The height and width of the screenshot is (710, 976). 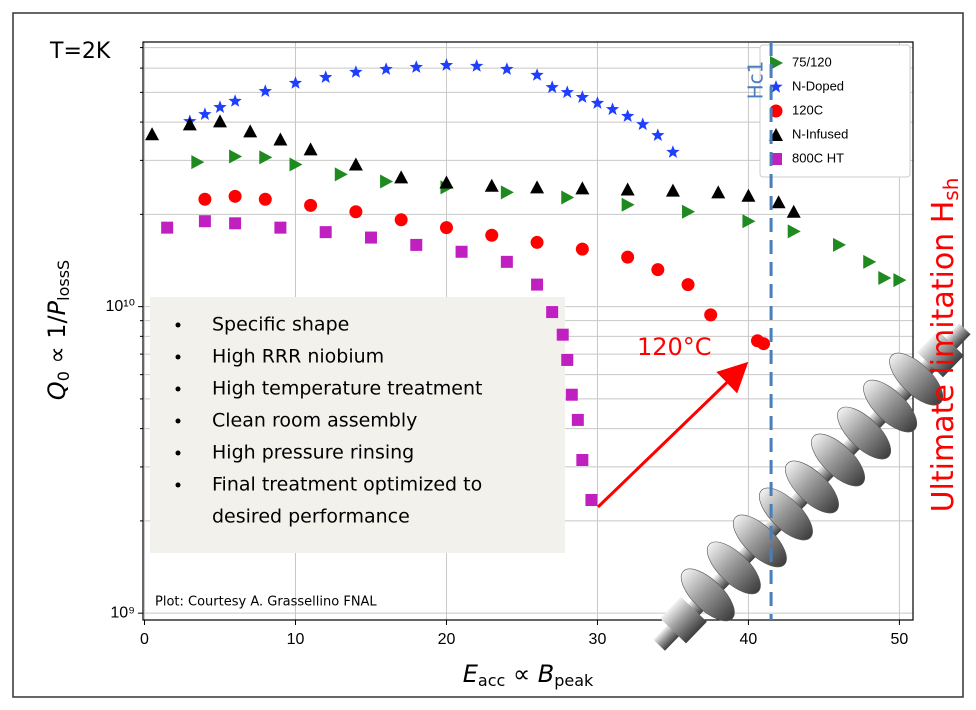 What do you see at coordinates (812, 61) in the screenshot?
I see `legend-label: 75/120` at bounding box center [812, 61].